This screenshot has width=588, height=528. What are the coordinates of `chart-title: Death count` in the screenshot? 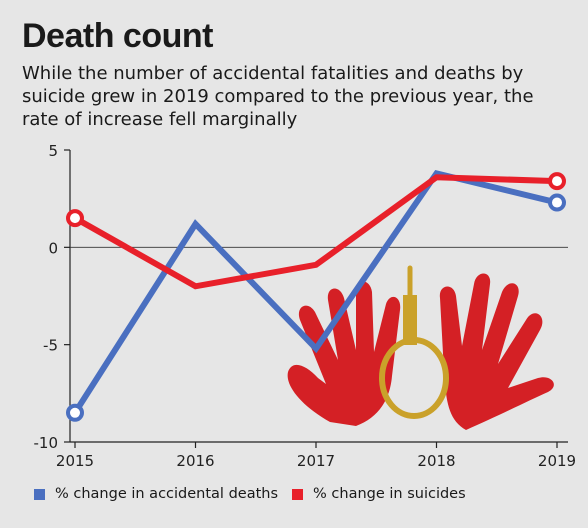 It's located at (117, 36).